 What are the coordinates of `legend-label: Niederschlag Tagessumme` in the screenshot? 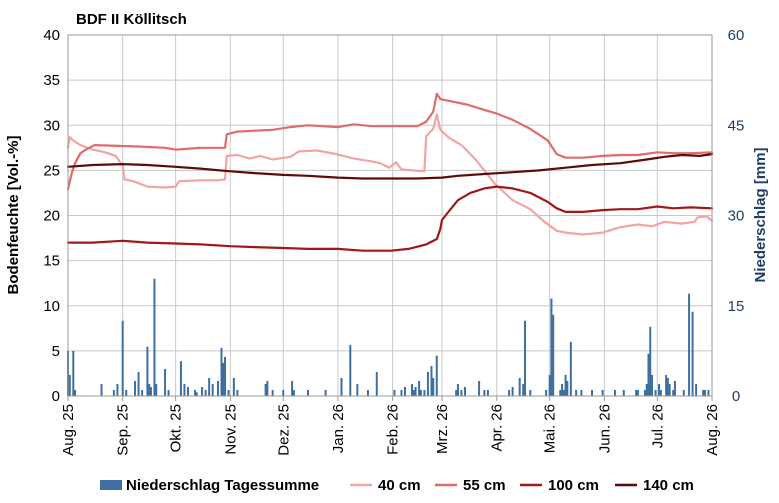 It's located at (222, 485).